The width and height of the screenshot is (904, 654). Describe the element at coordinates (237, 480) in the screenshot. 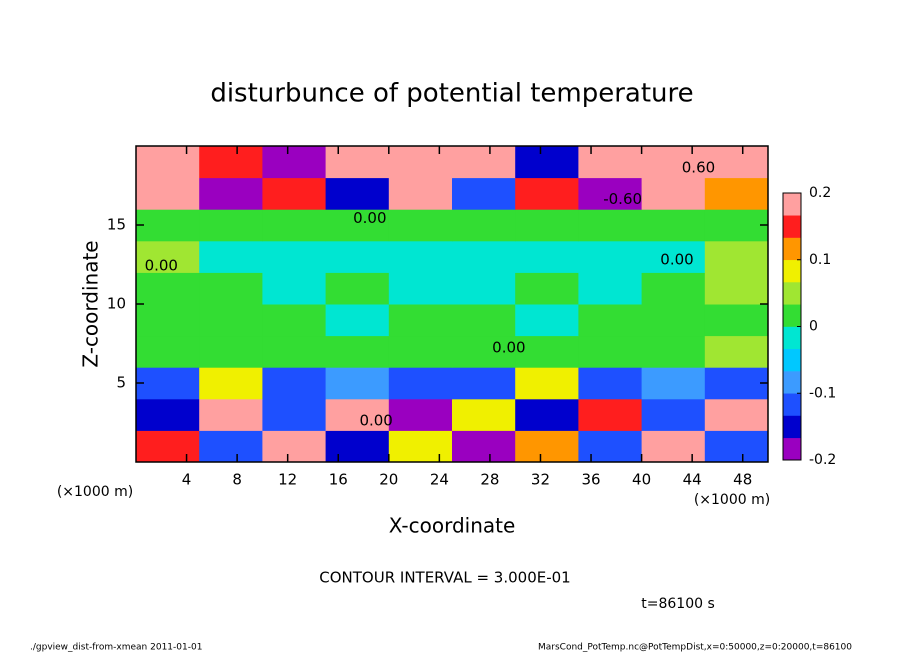

I see `x-tick-label: 8` at that location.